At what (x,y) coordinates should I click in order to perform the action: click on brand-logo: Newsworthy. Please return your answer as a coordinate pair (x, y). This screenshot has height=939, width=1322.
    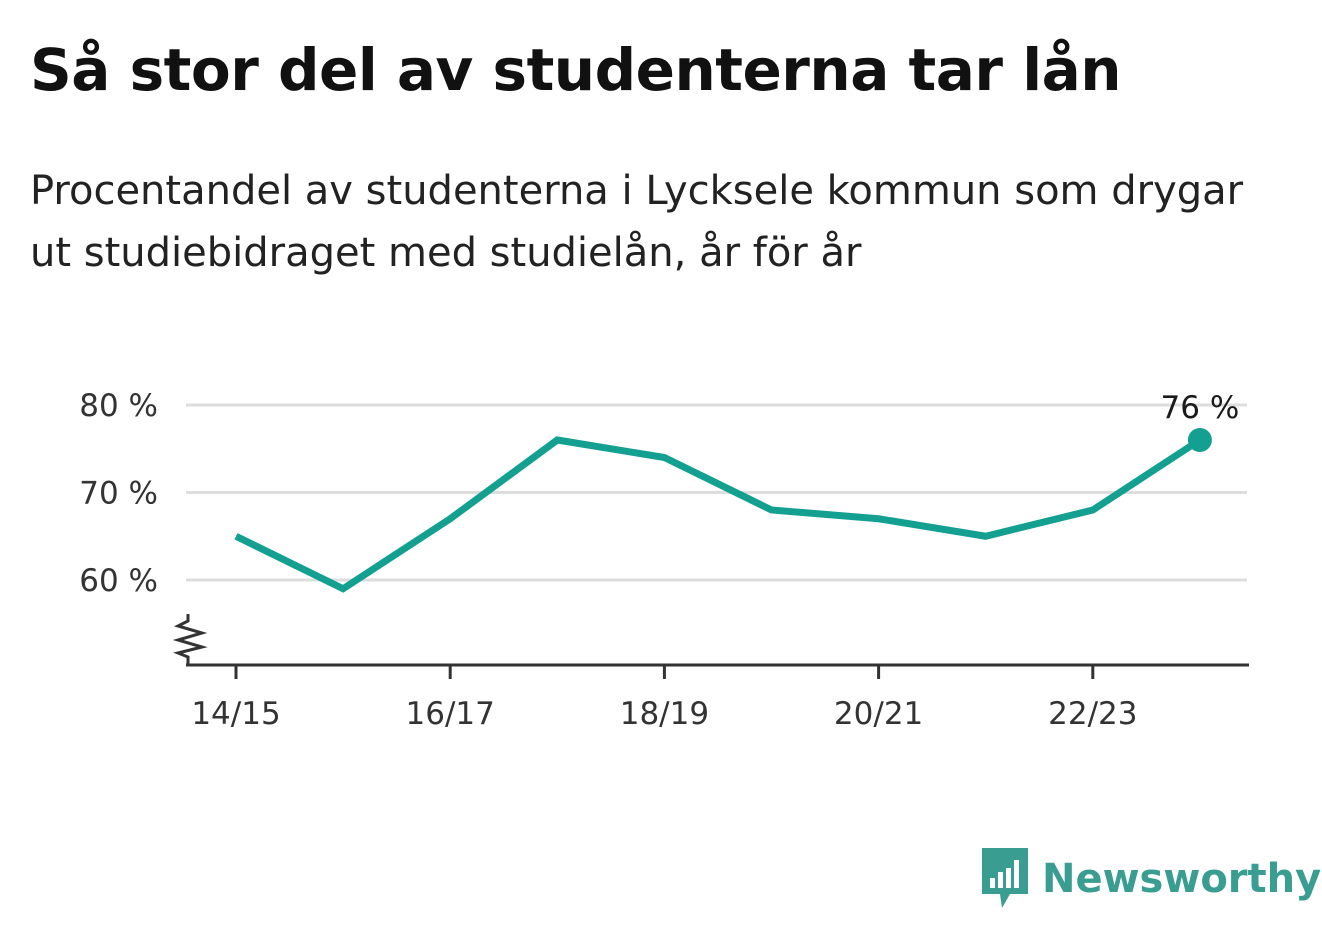
    Looking at the image, I should click on (1150, 879).